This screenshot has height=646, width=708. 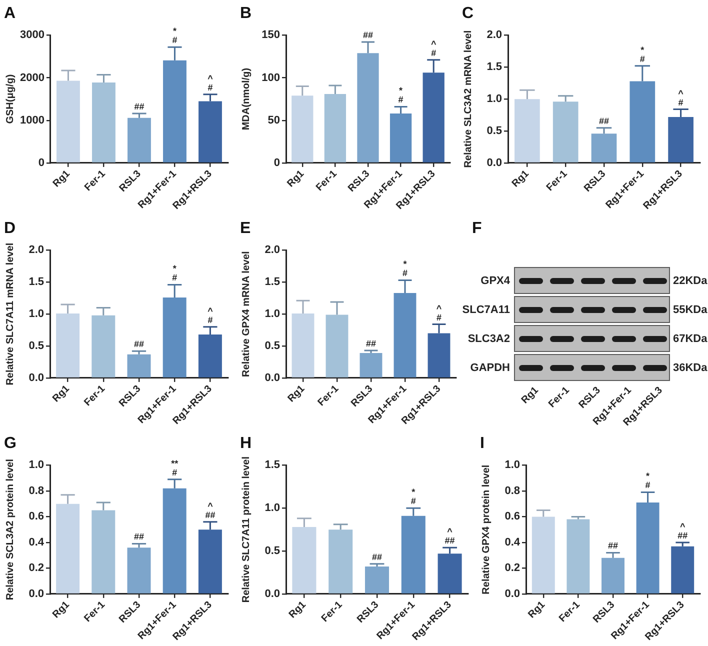 I want to click on y-tick-label: 100, so click(x=271, y=78).